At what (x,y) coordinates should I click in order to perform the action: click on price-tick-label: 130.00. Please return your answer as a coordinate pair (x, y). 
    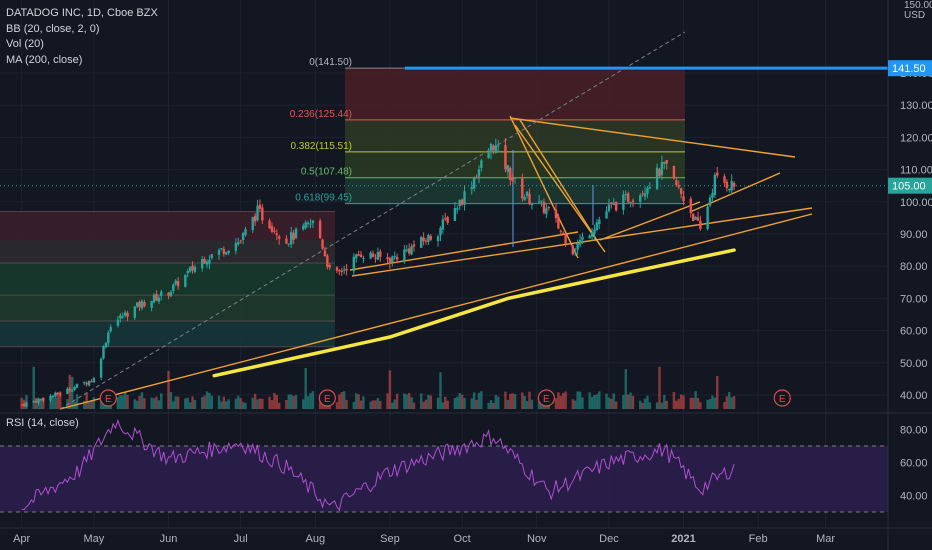
    Looking at the image, I should click on (916, 106).